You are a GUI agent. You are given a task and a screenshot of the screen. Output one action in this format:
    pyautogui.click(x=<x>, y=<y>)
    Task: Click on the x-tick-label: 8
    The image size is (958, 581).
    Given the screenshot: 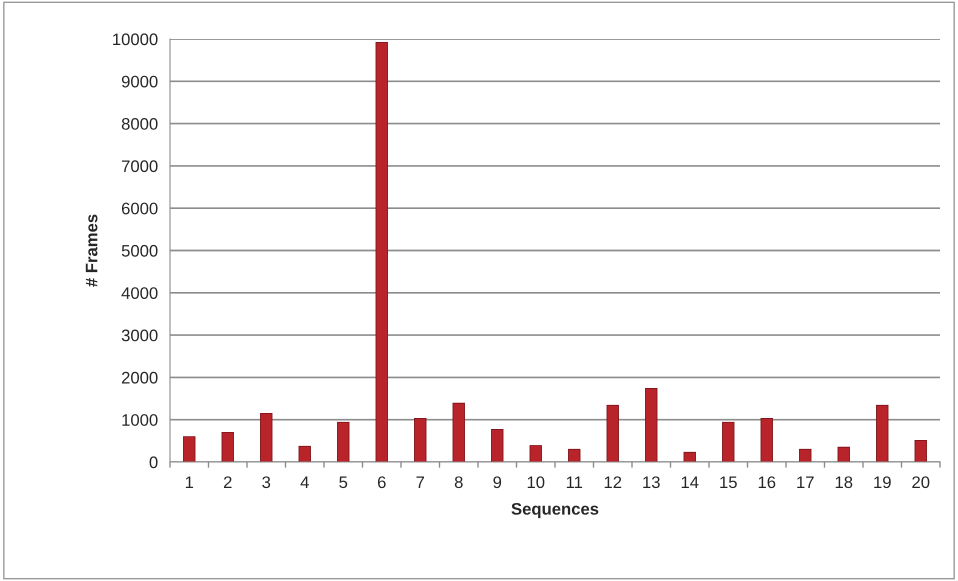 What is the action you would take?
    pyautogui.click(x=458, y=482)
    